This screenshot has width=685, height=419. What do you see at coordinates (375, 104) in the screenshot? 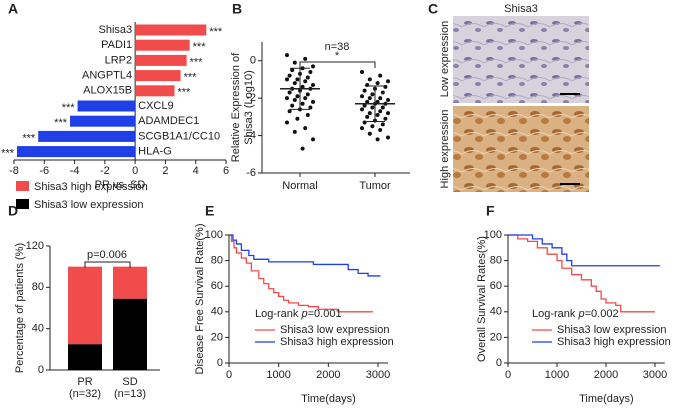
I see `error-bar` at bounding box center [375, 104].